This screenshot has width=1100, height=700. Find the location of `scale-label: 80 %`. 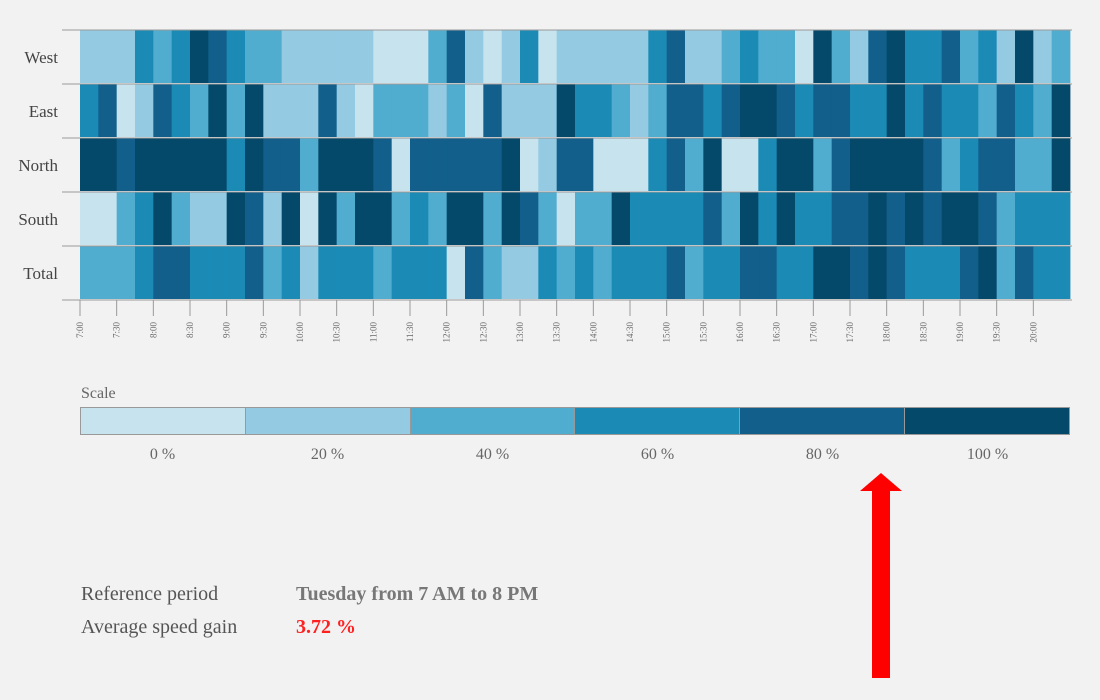

scale-label: 80 % is located at coordinates (822, 454).